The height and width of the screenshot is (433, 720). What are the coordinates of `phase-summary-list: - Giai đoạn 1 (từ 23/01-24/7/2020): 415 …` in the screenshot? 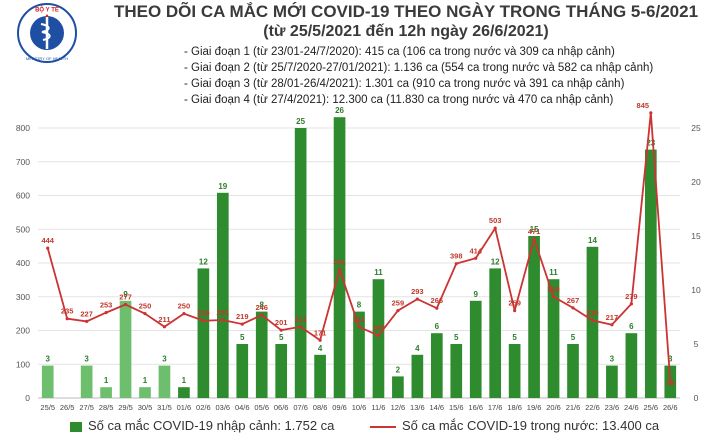 It's located at (418, 76).